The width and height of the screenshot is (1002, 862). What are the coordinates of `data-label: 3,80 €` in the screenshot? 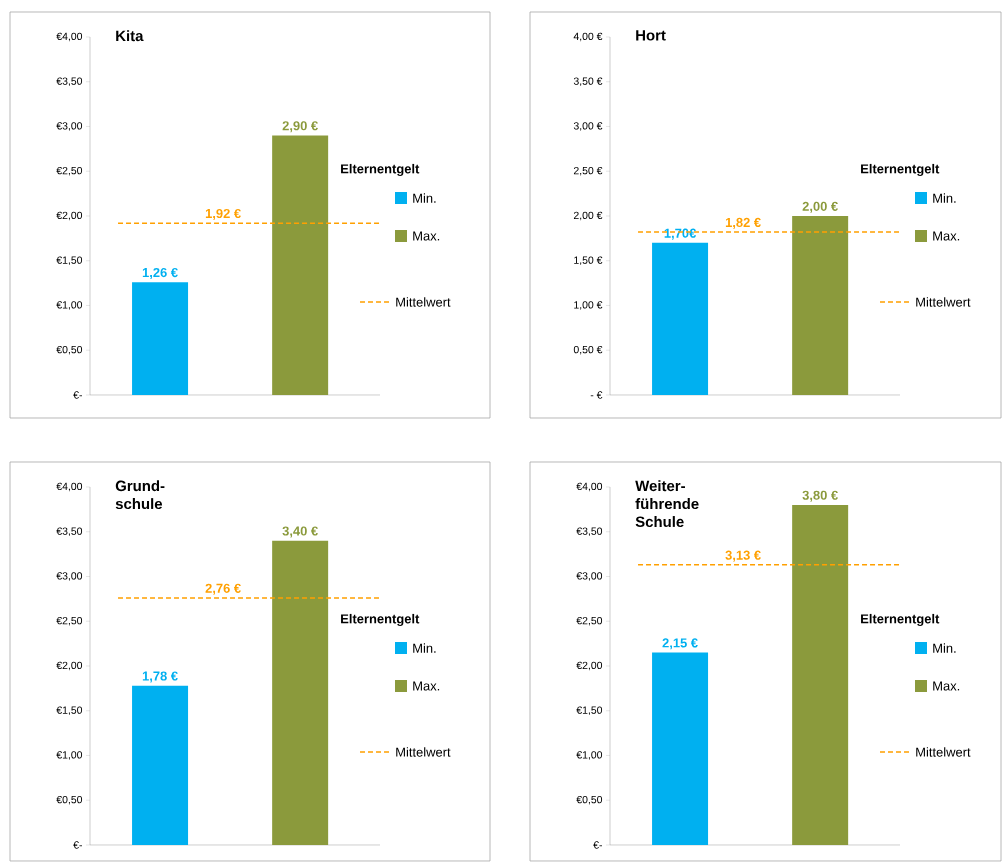 It's located at (820, 496).